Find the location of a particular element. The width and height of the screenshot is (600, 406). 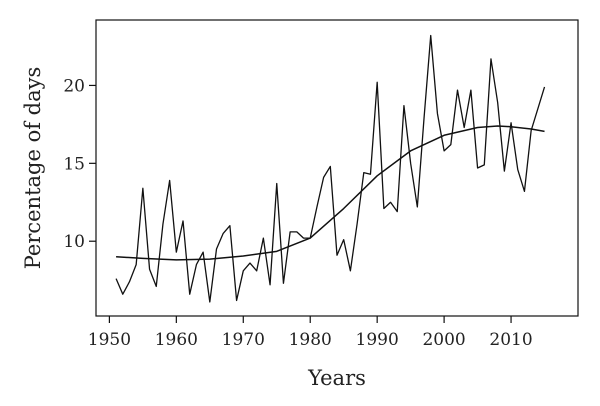

y-tick-label: 10 is located at coordinates (74, 242).